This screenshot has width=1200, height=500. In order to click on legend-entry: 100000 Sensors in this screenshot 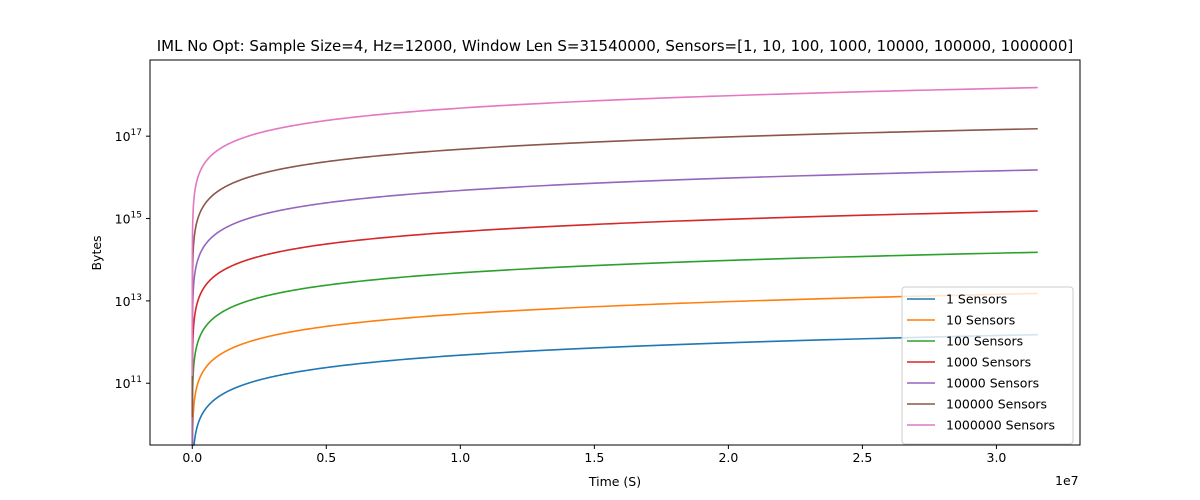, I will do `click(996, 404)`.